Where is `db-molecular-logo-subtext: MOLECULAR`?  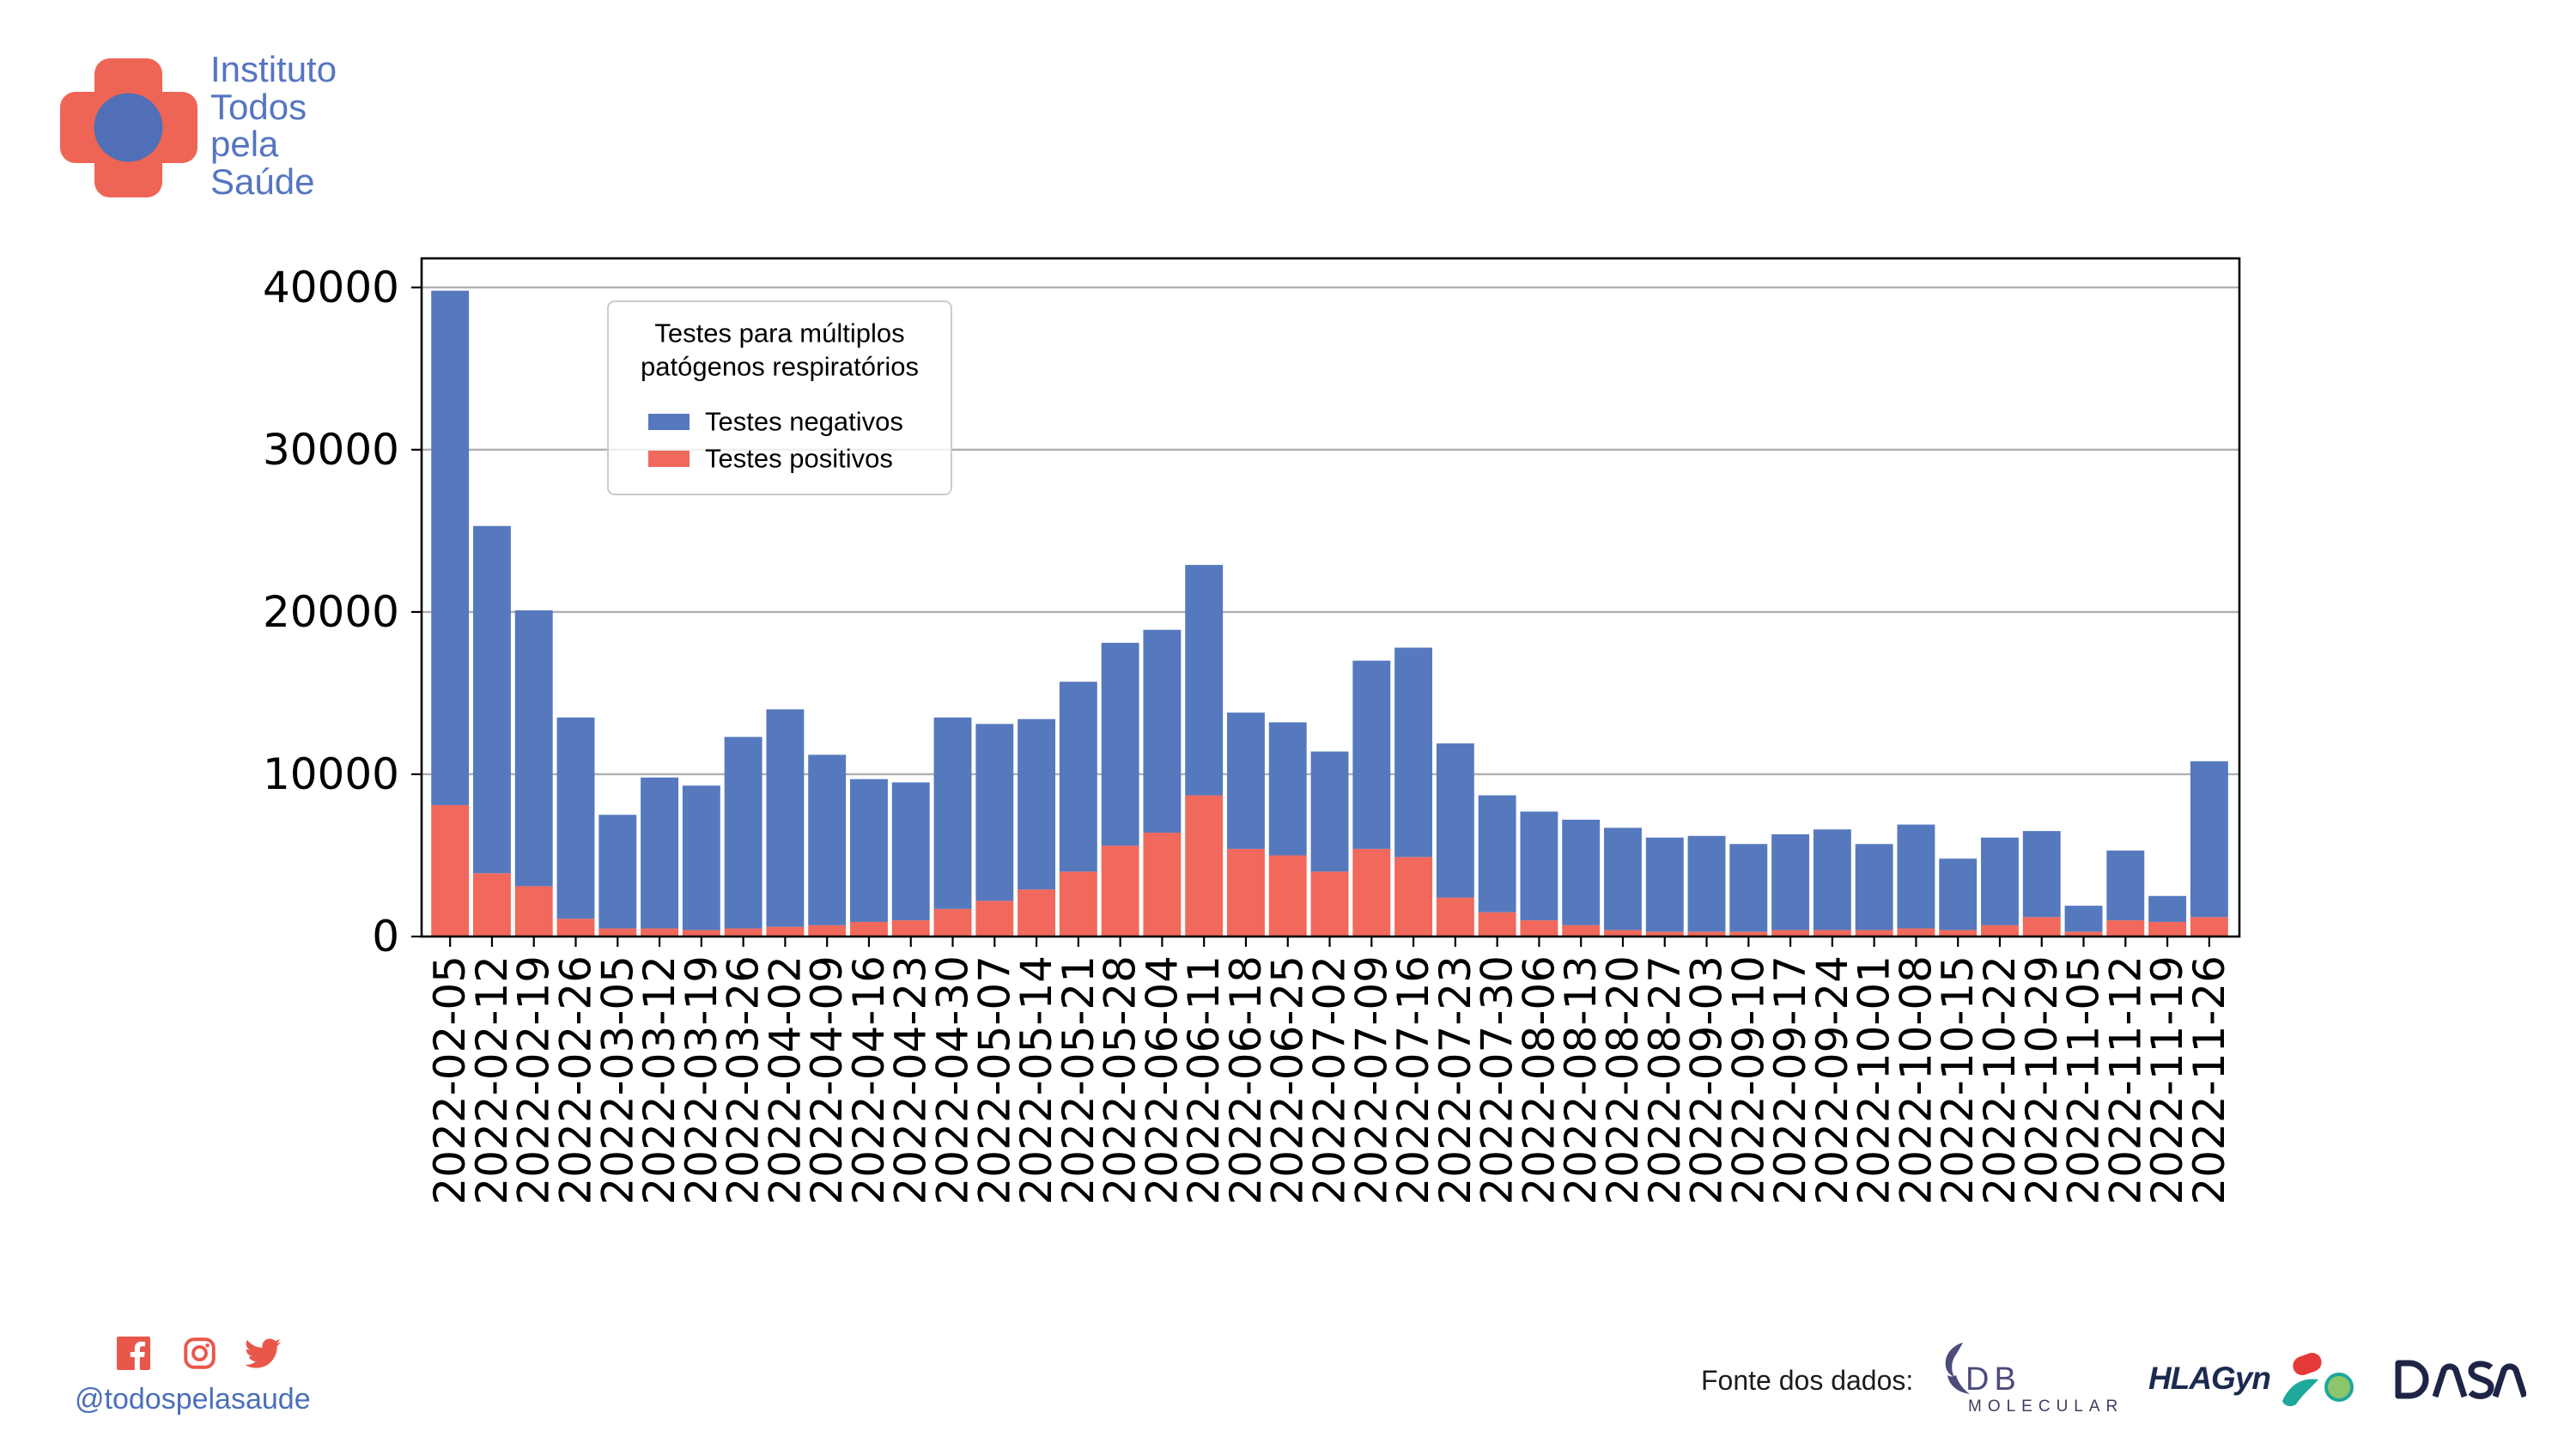
db-molecular-logo-subtext: MOLECULAR is located at coordinates (2046, 1406).